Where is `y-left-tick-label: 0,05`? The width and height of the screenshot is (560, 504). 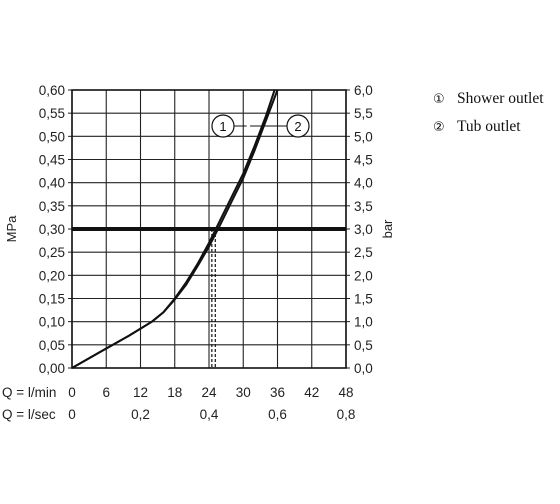
y-left-tick-label: 0,05 is located at coordinates (52, 345).